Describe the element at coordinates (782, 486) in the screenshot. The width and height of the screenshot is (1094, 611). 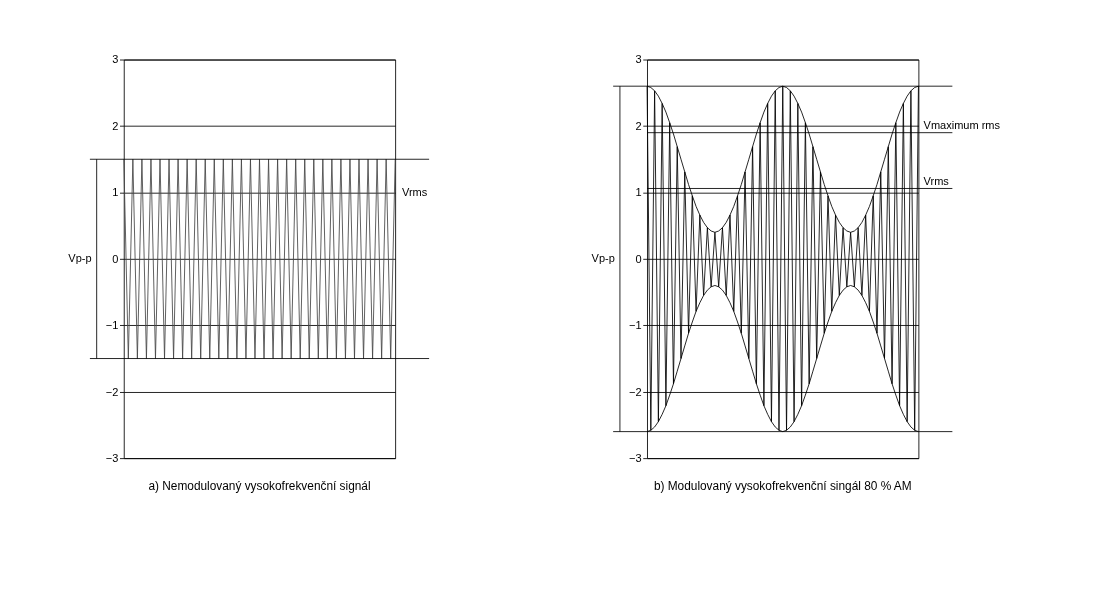
I see `text: b) Modulovaný vysokofrekvenční singál 80 % AM` at that location.